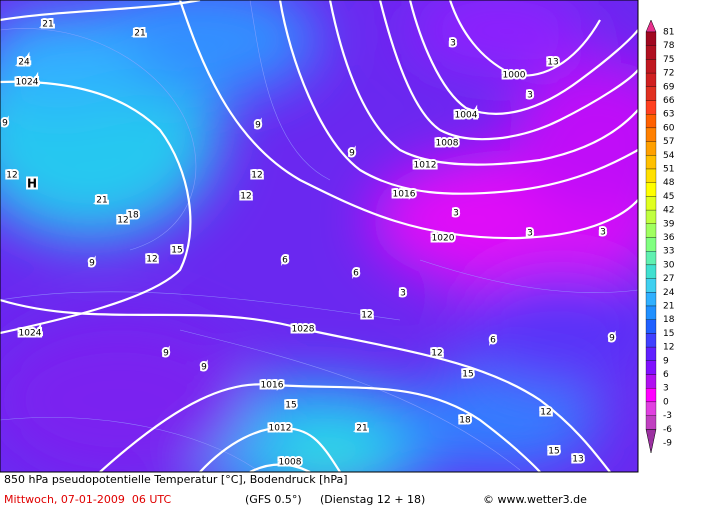 The image size is (704, 513). I want to click on legend-label: 42, so click(668, 211).